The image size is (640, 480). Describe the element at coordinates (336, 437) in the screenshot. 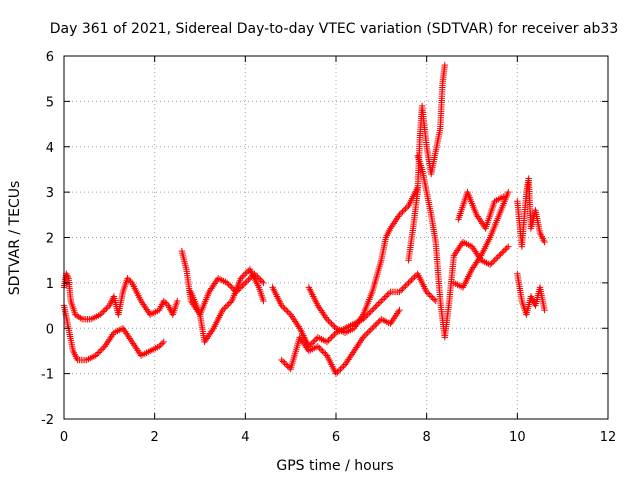

I see `x-tick-label: 6` at that location.